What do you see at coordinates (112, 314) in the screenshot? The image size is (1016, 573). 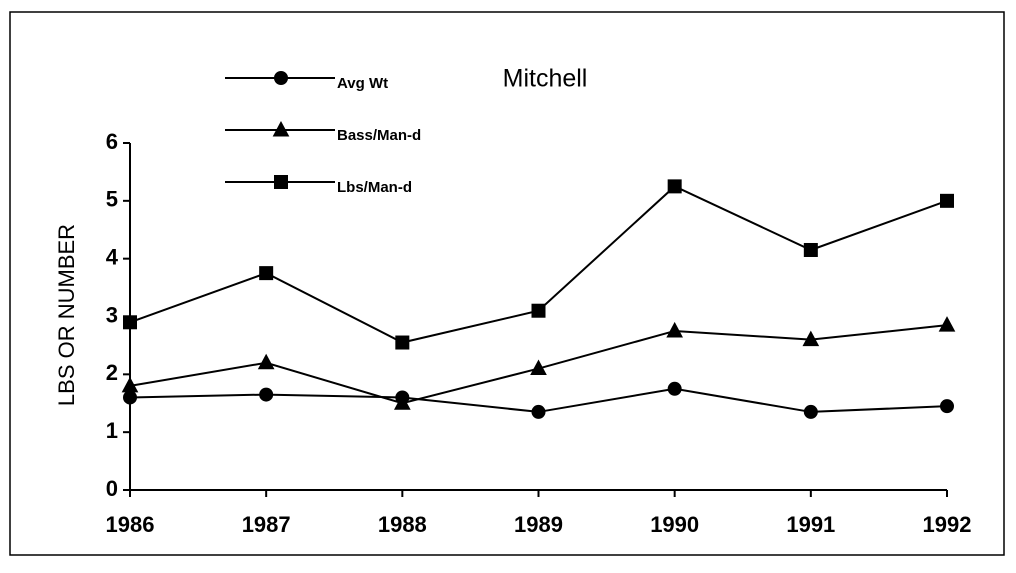 I see `y-tick-label: 3` at bounding box center [112, 314].